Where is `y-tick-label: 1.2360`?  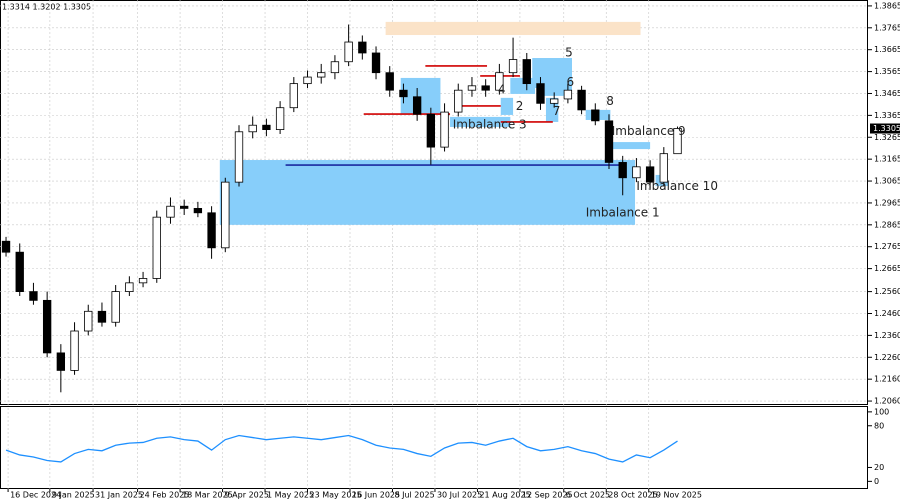 y-tick-label: 1.2360 is located at coordinates (887, 335).